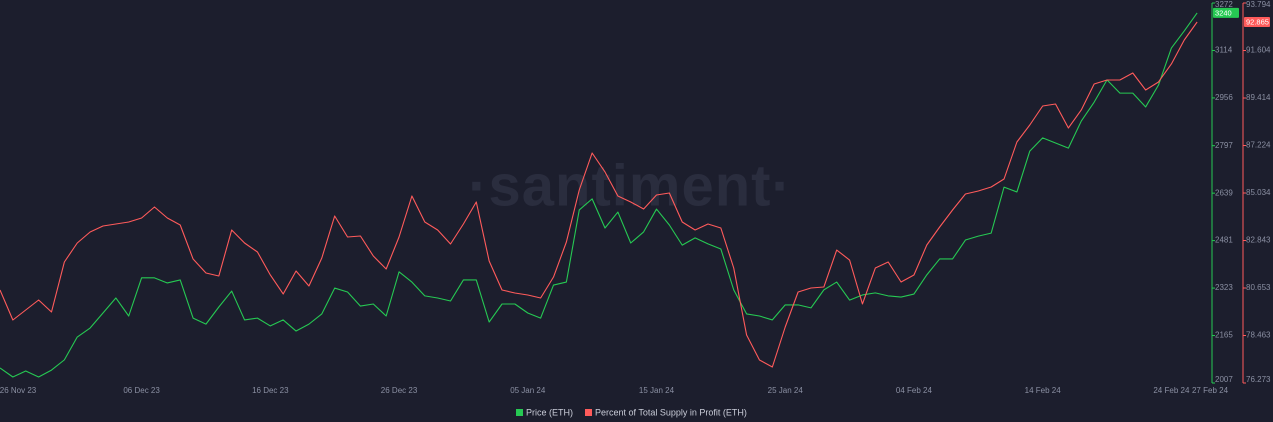 Image resolution: width=1273 pixels, height=422 pixels. Describe the element at coordinates (1258, 240) in the screenshot. I see `y2-tick-label: 82.843` at that location.